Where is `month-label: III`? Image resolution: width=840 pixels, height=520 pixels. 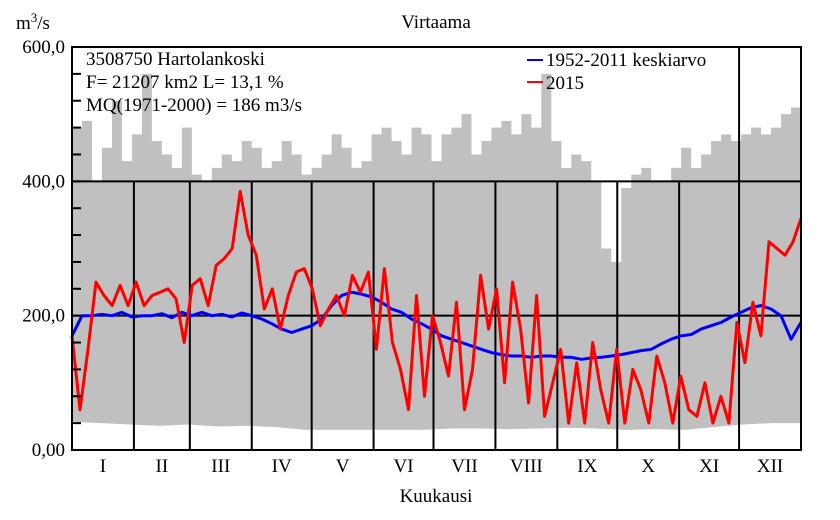
month-label: III is located at coordinates (220, 466).